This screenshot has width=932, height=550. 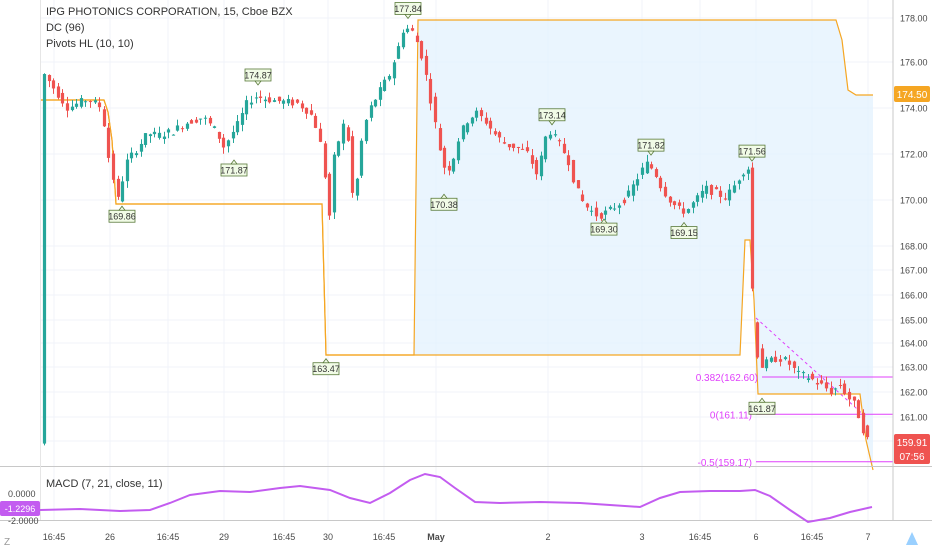 What do you see at coordinates (224, 537) in the screenshot?
I see `time-tick-label: 29` at bounding box center [224, 537].